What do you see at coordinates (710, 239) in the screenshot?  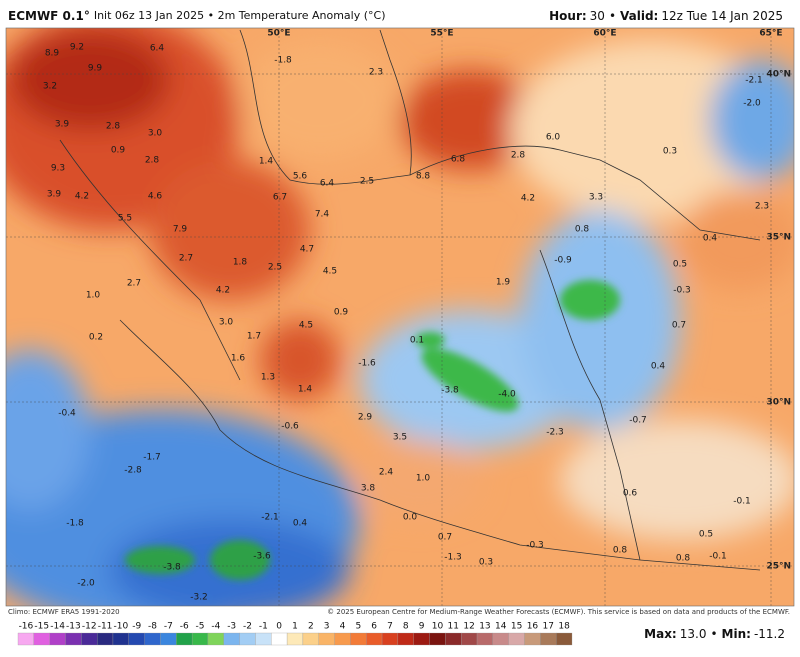 I see `anomaly-value: 0.4` at bounding box center [710, 239].